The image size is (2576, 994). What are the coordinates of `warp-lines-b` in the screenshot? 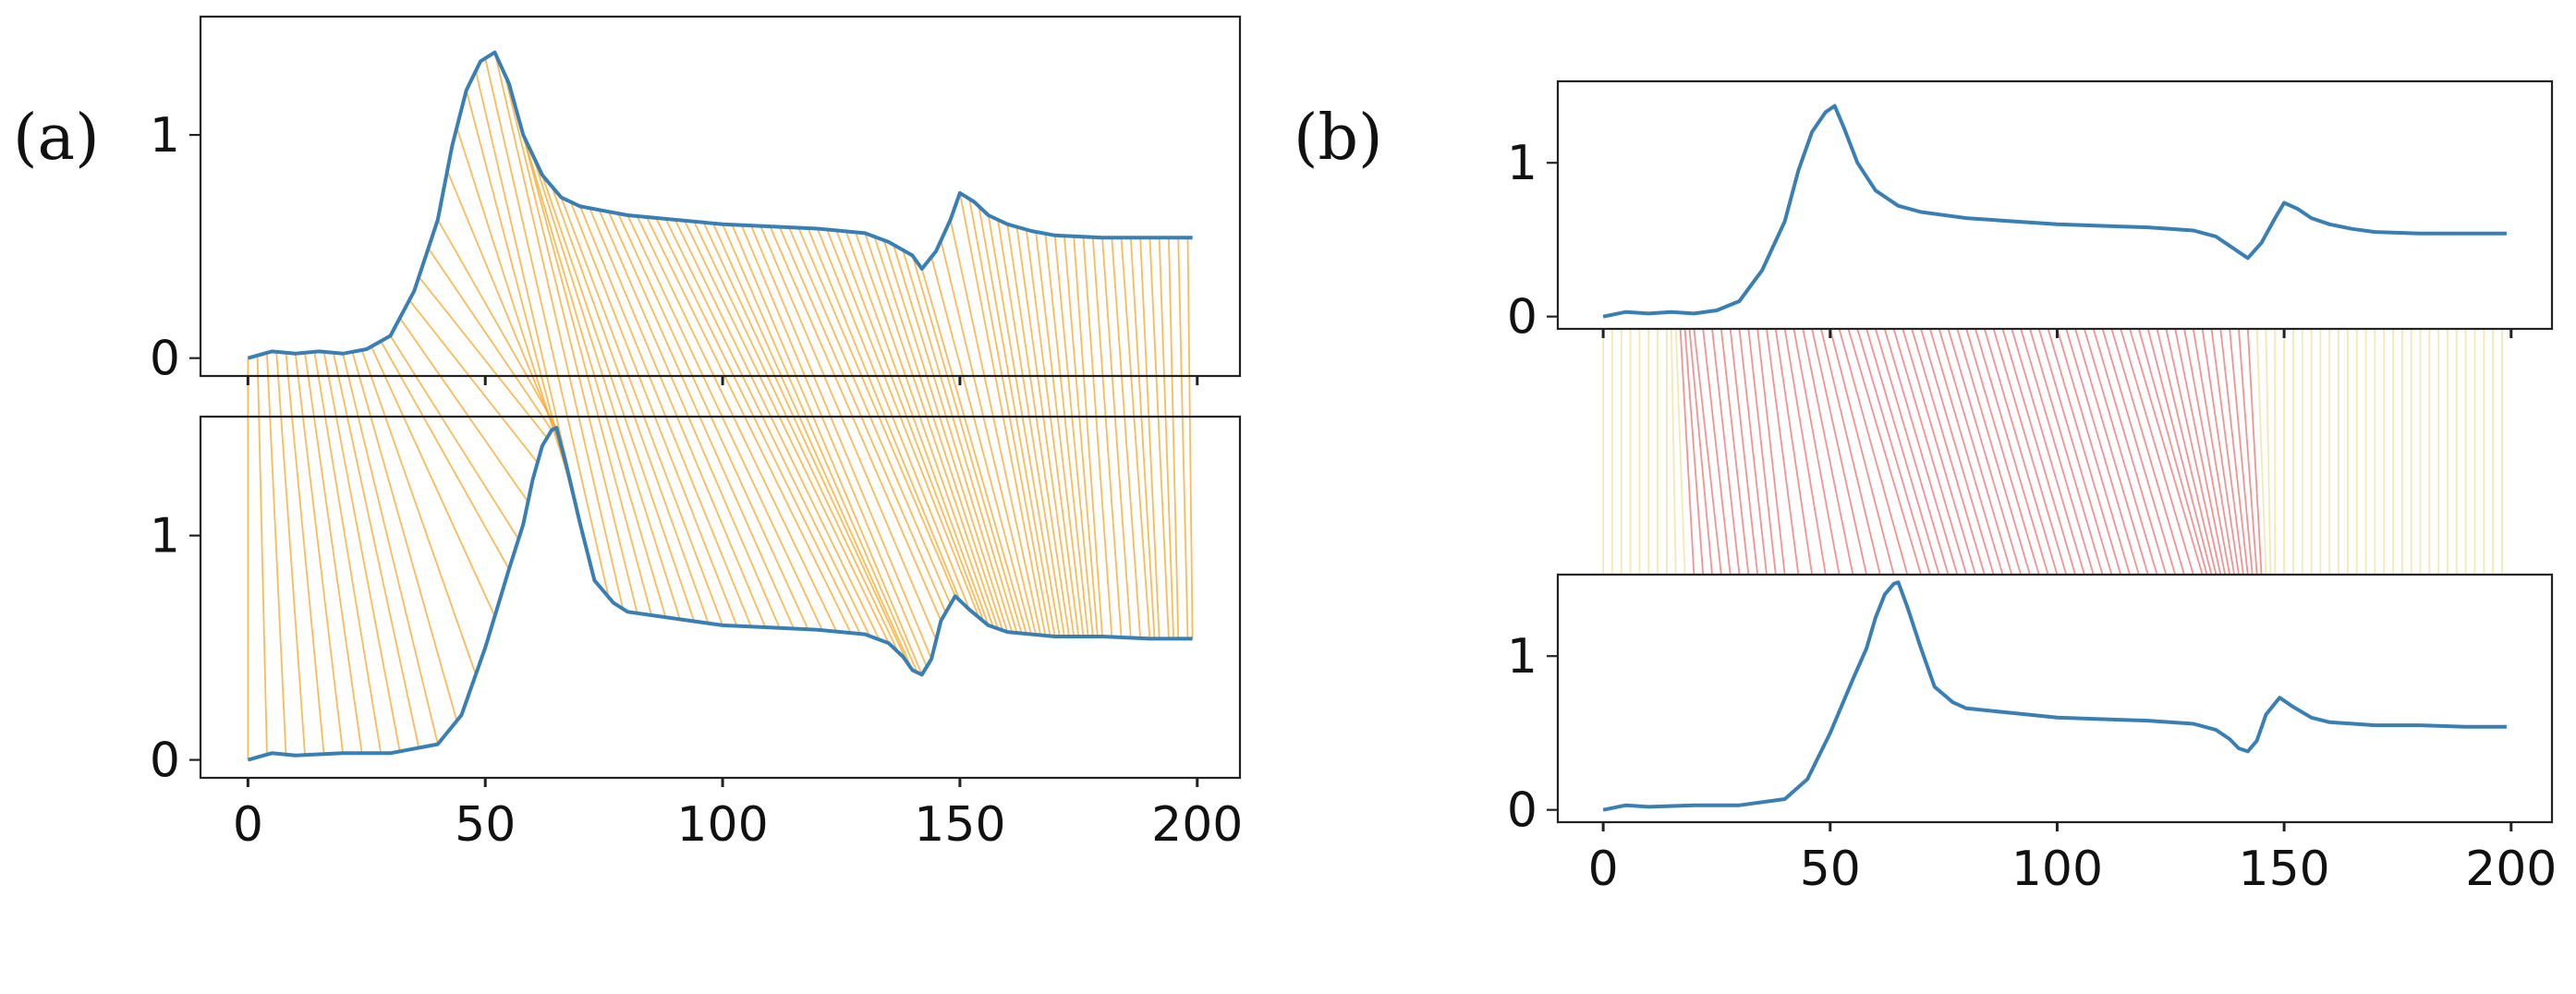 It's located at (2052, 452).